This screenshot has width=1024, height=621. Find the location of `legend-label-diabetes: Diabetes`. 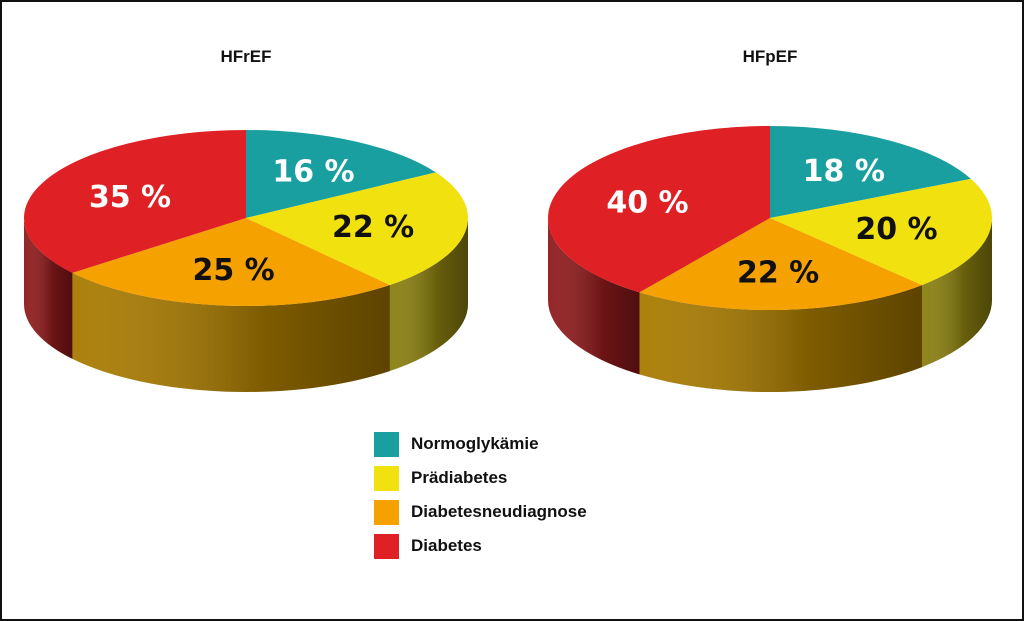

legend-label-diabetes: Diabetes is located at coordinates (446, 545).